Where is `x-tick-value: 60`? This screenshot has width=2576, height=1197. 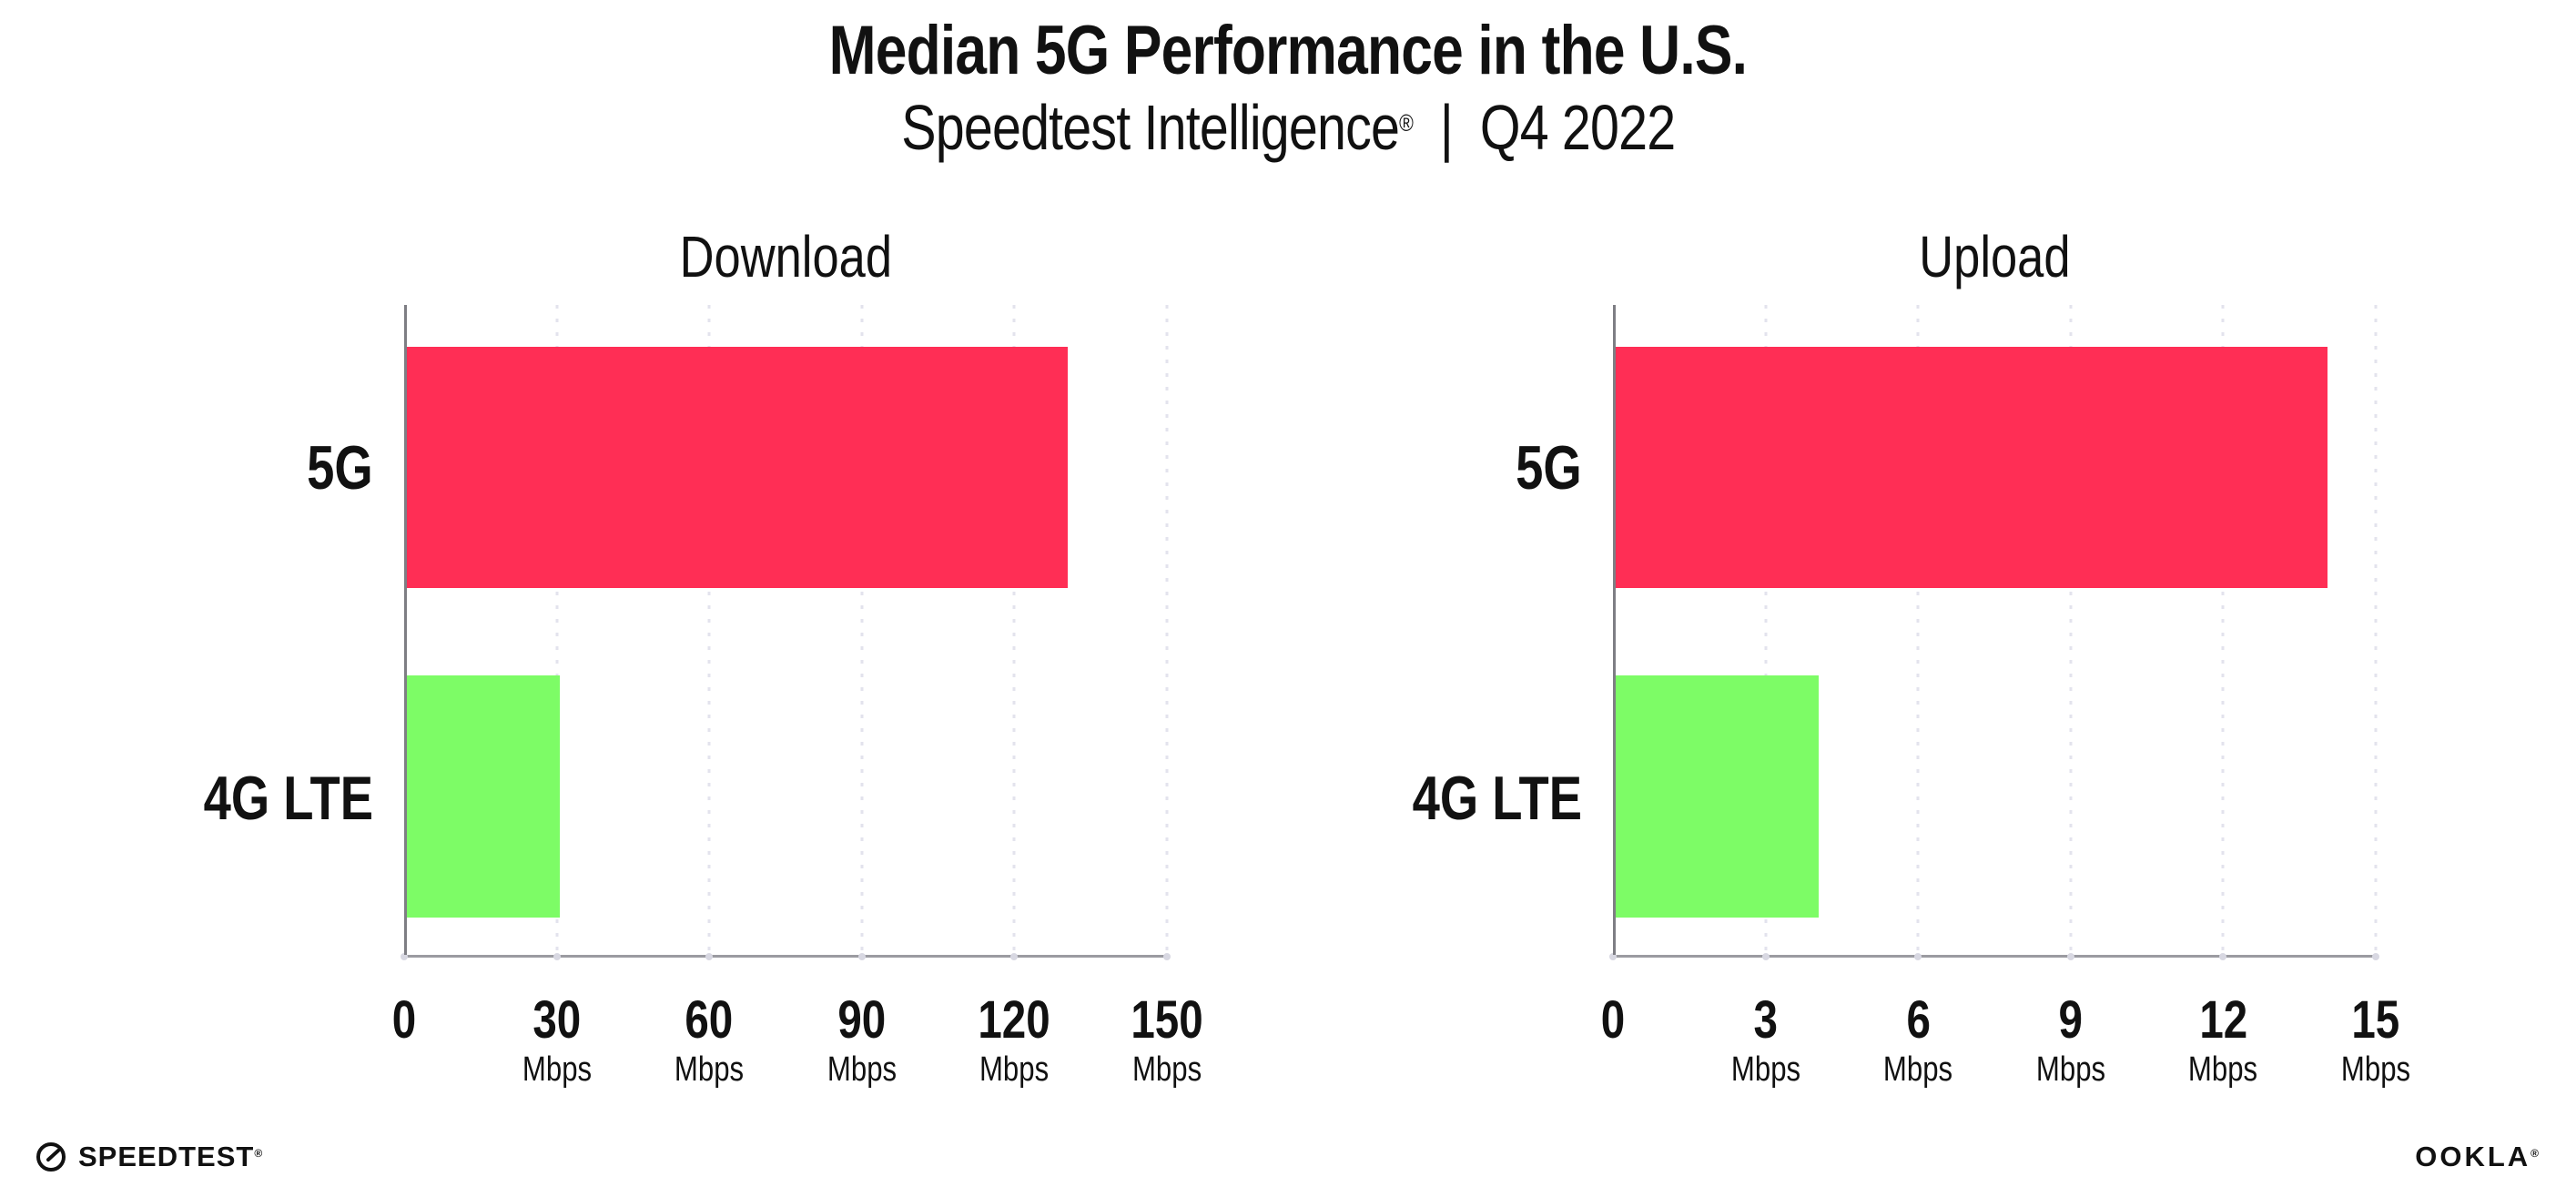
x-tick-value: 60 is located at coordinates (709, 1020).